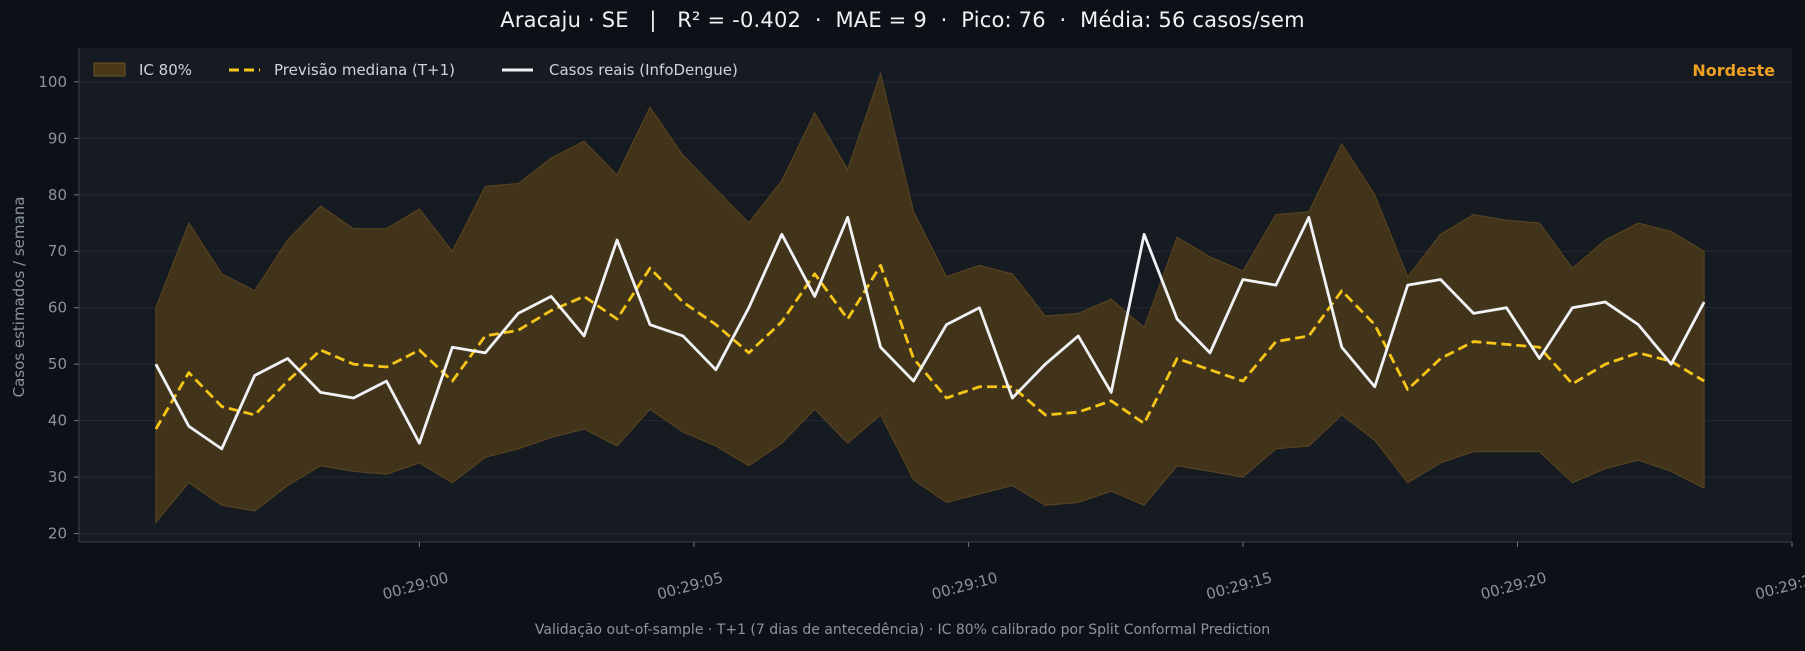  Describe the element at coordinates (57, 534) in the screenshot. I see `y-tick-label: 20` at that location.